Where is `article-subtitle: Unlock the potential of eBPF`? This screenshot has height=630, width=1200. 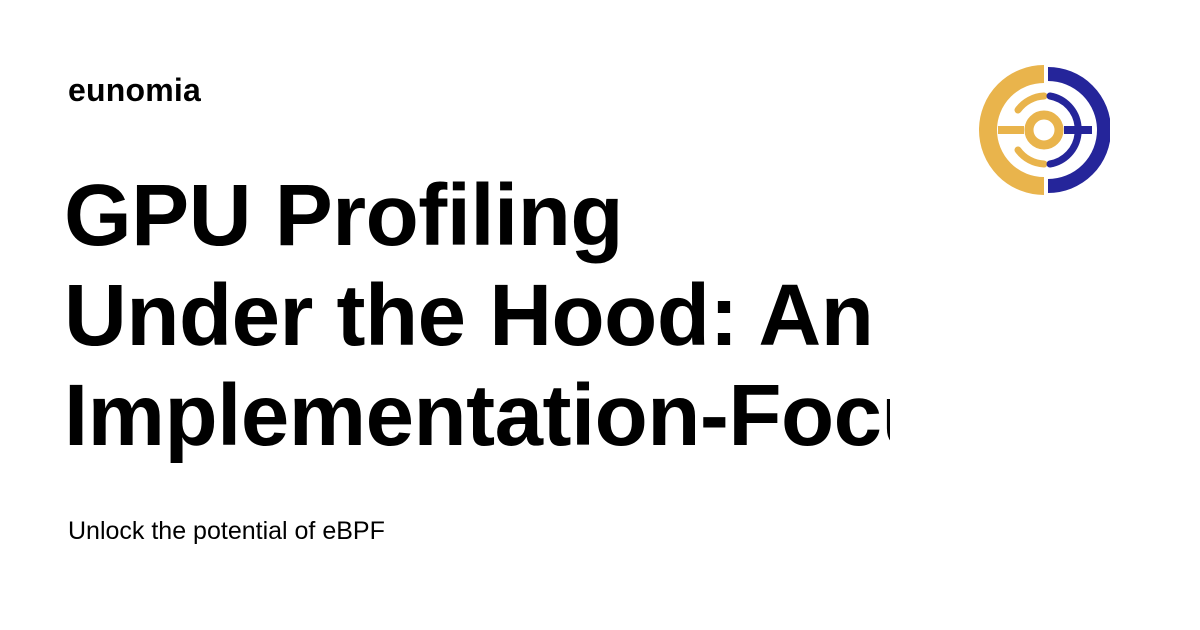
article-subtitle: Unlock the potential of eBPF is located at coordinates (226, 531).